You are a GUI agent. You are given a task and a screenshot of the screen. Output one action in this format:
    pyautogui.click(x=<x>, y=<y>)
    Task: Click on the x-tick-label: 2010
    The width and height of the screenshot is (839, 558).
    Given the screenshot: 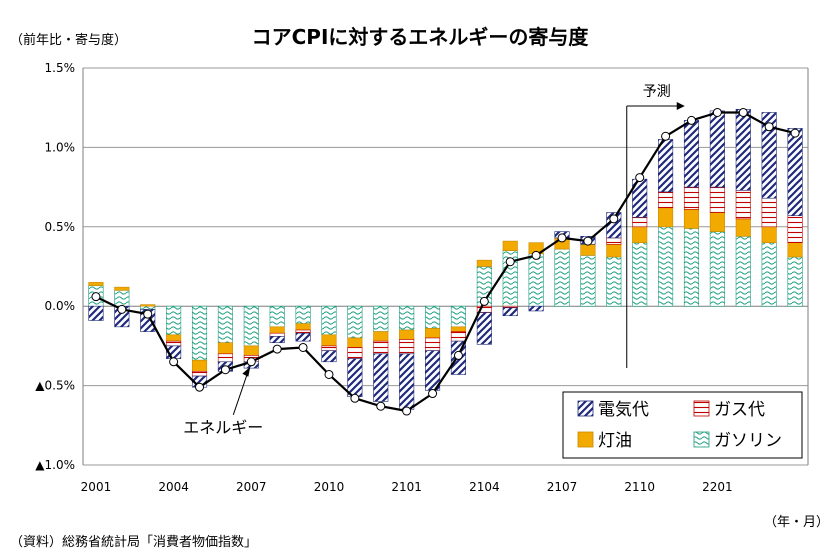 What is the action you would take?
    pyautogui.click(x=329, y=487)
    